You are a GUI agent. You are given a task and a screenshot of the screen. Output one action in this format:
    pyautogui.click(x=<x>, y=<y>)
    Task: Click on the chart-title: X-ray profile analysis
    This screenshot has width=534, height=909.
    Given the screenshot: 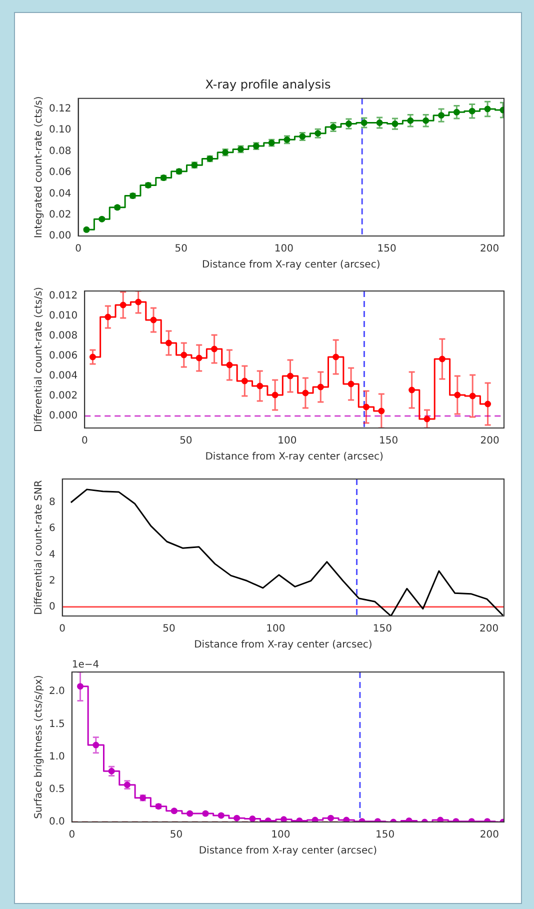 What is the action you would take?
    pyautogui.click(x=268, y=84)
    